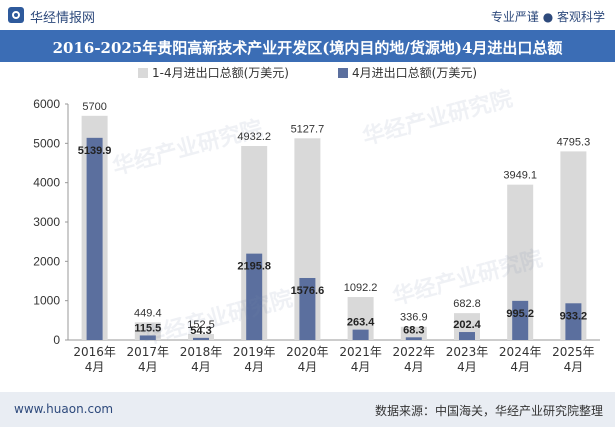  What do you see at coordinates (308, 291) in the screenshot?
I see `data-label-series2: 1576.6` at bounding box center [308, 291].